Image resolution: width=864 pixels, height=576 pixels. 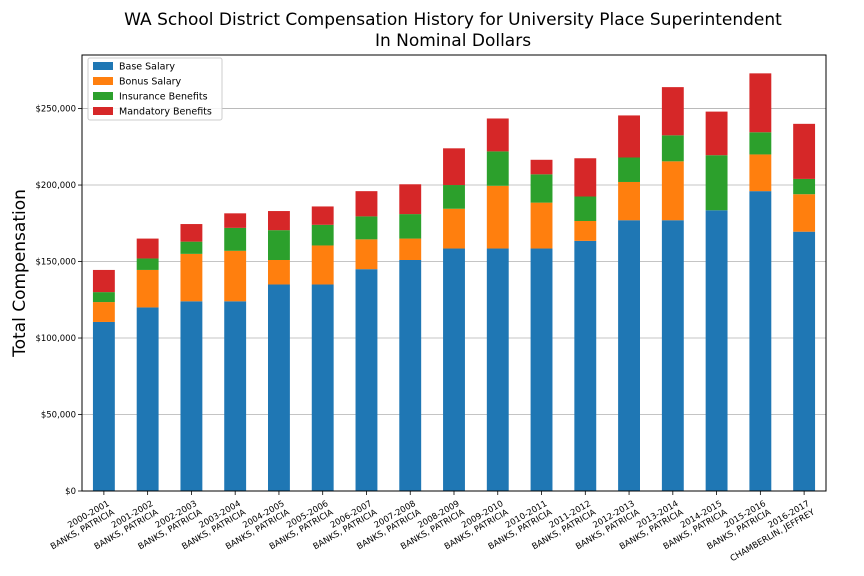 I want to click on y-tick-label: $100,000, so click(x=55, y=339).